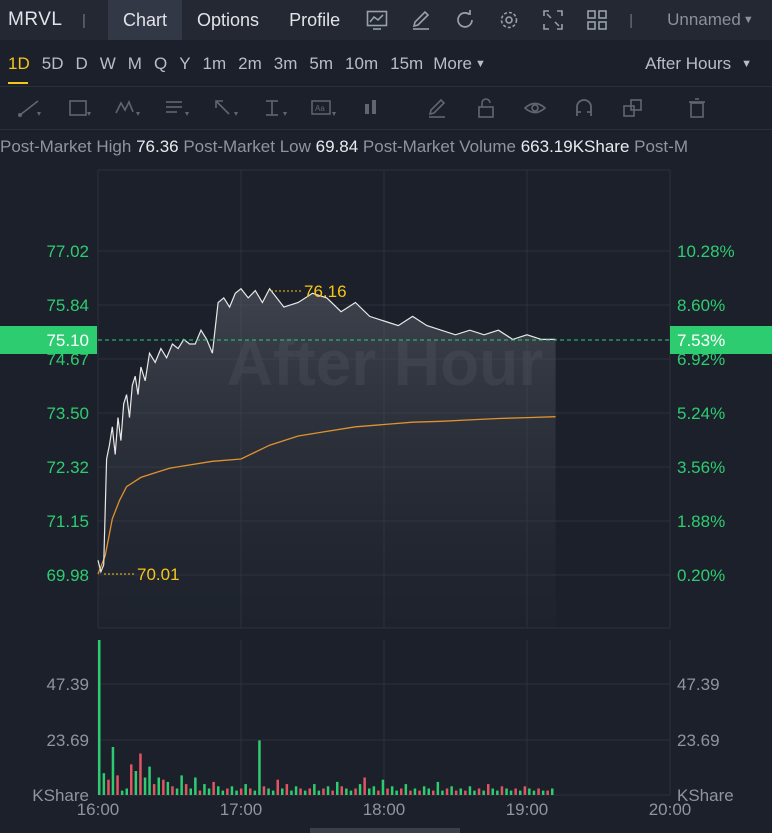 The image size is (772, 833). What do you see at coordinates (185, 63) in the screenshot?
I see `interval-y: Y` at bounding box center [185, 63].